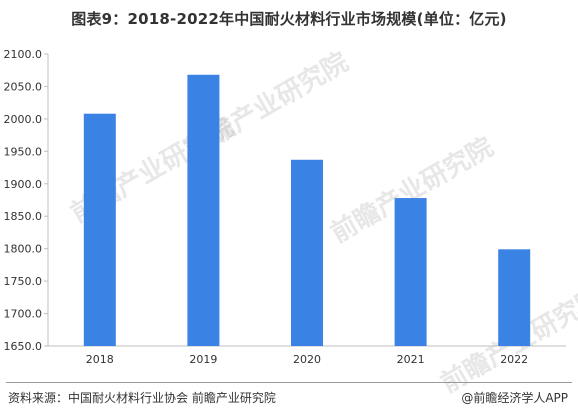 Image resolution: width=578 pixels, height=416 pixels. I want to click on y-tick-label: 2050.0, so click(23, 86).